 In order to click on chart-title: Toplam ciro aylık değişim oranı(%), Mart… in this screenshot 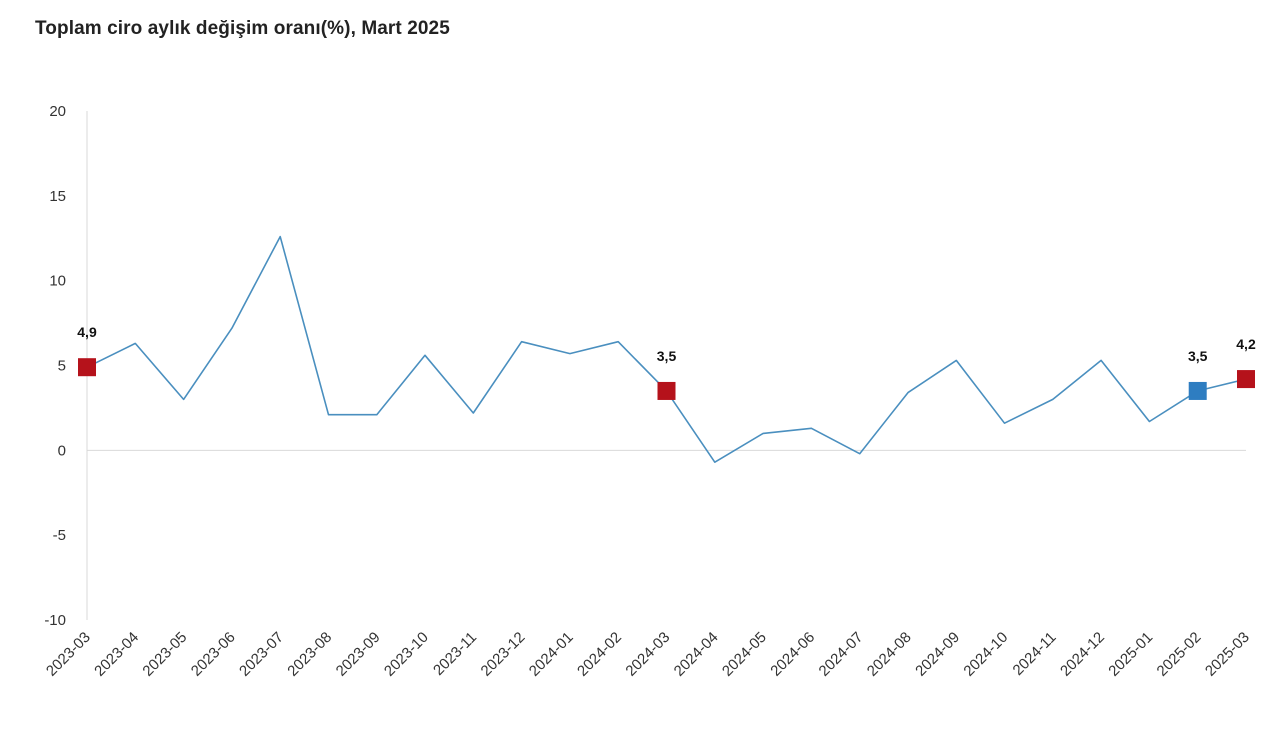, I will do `click(242, 28)`.